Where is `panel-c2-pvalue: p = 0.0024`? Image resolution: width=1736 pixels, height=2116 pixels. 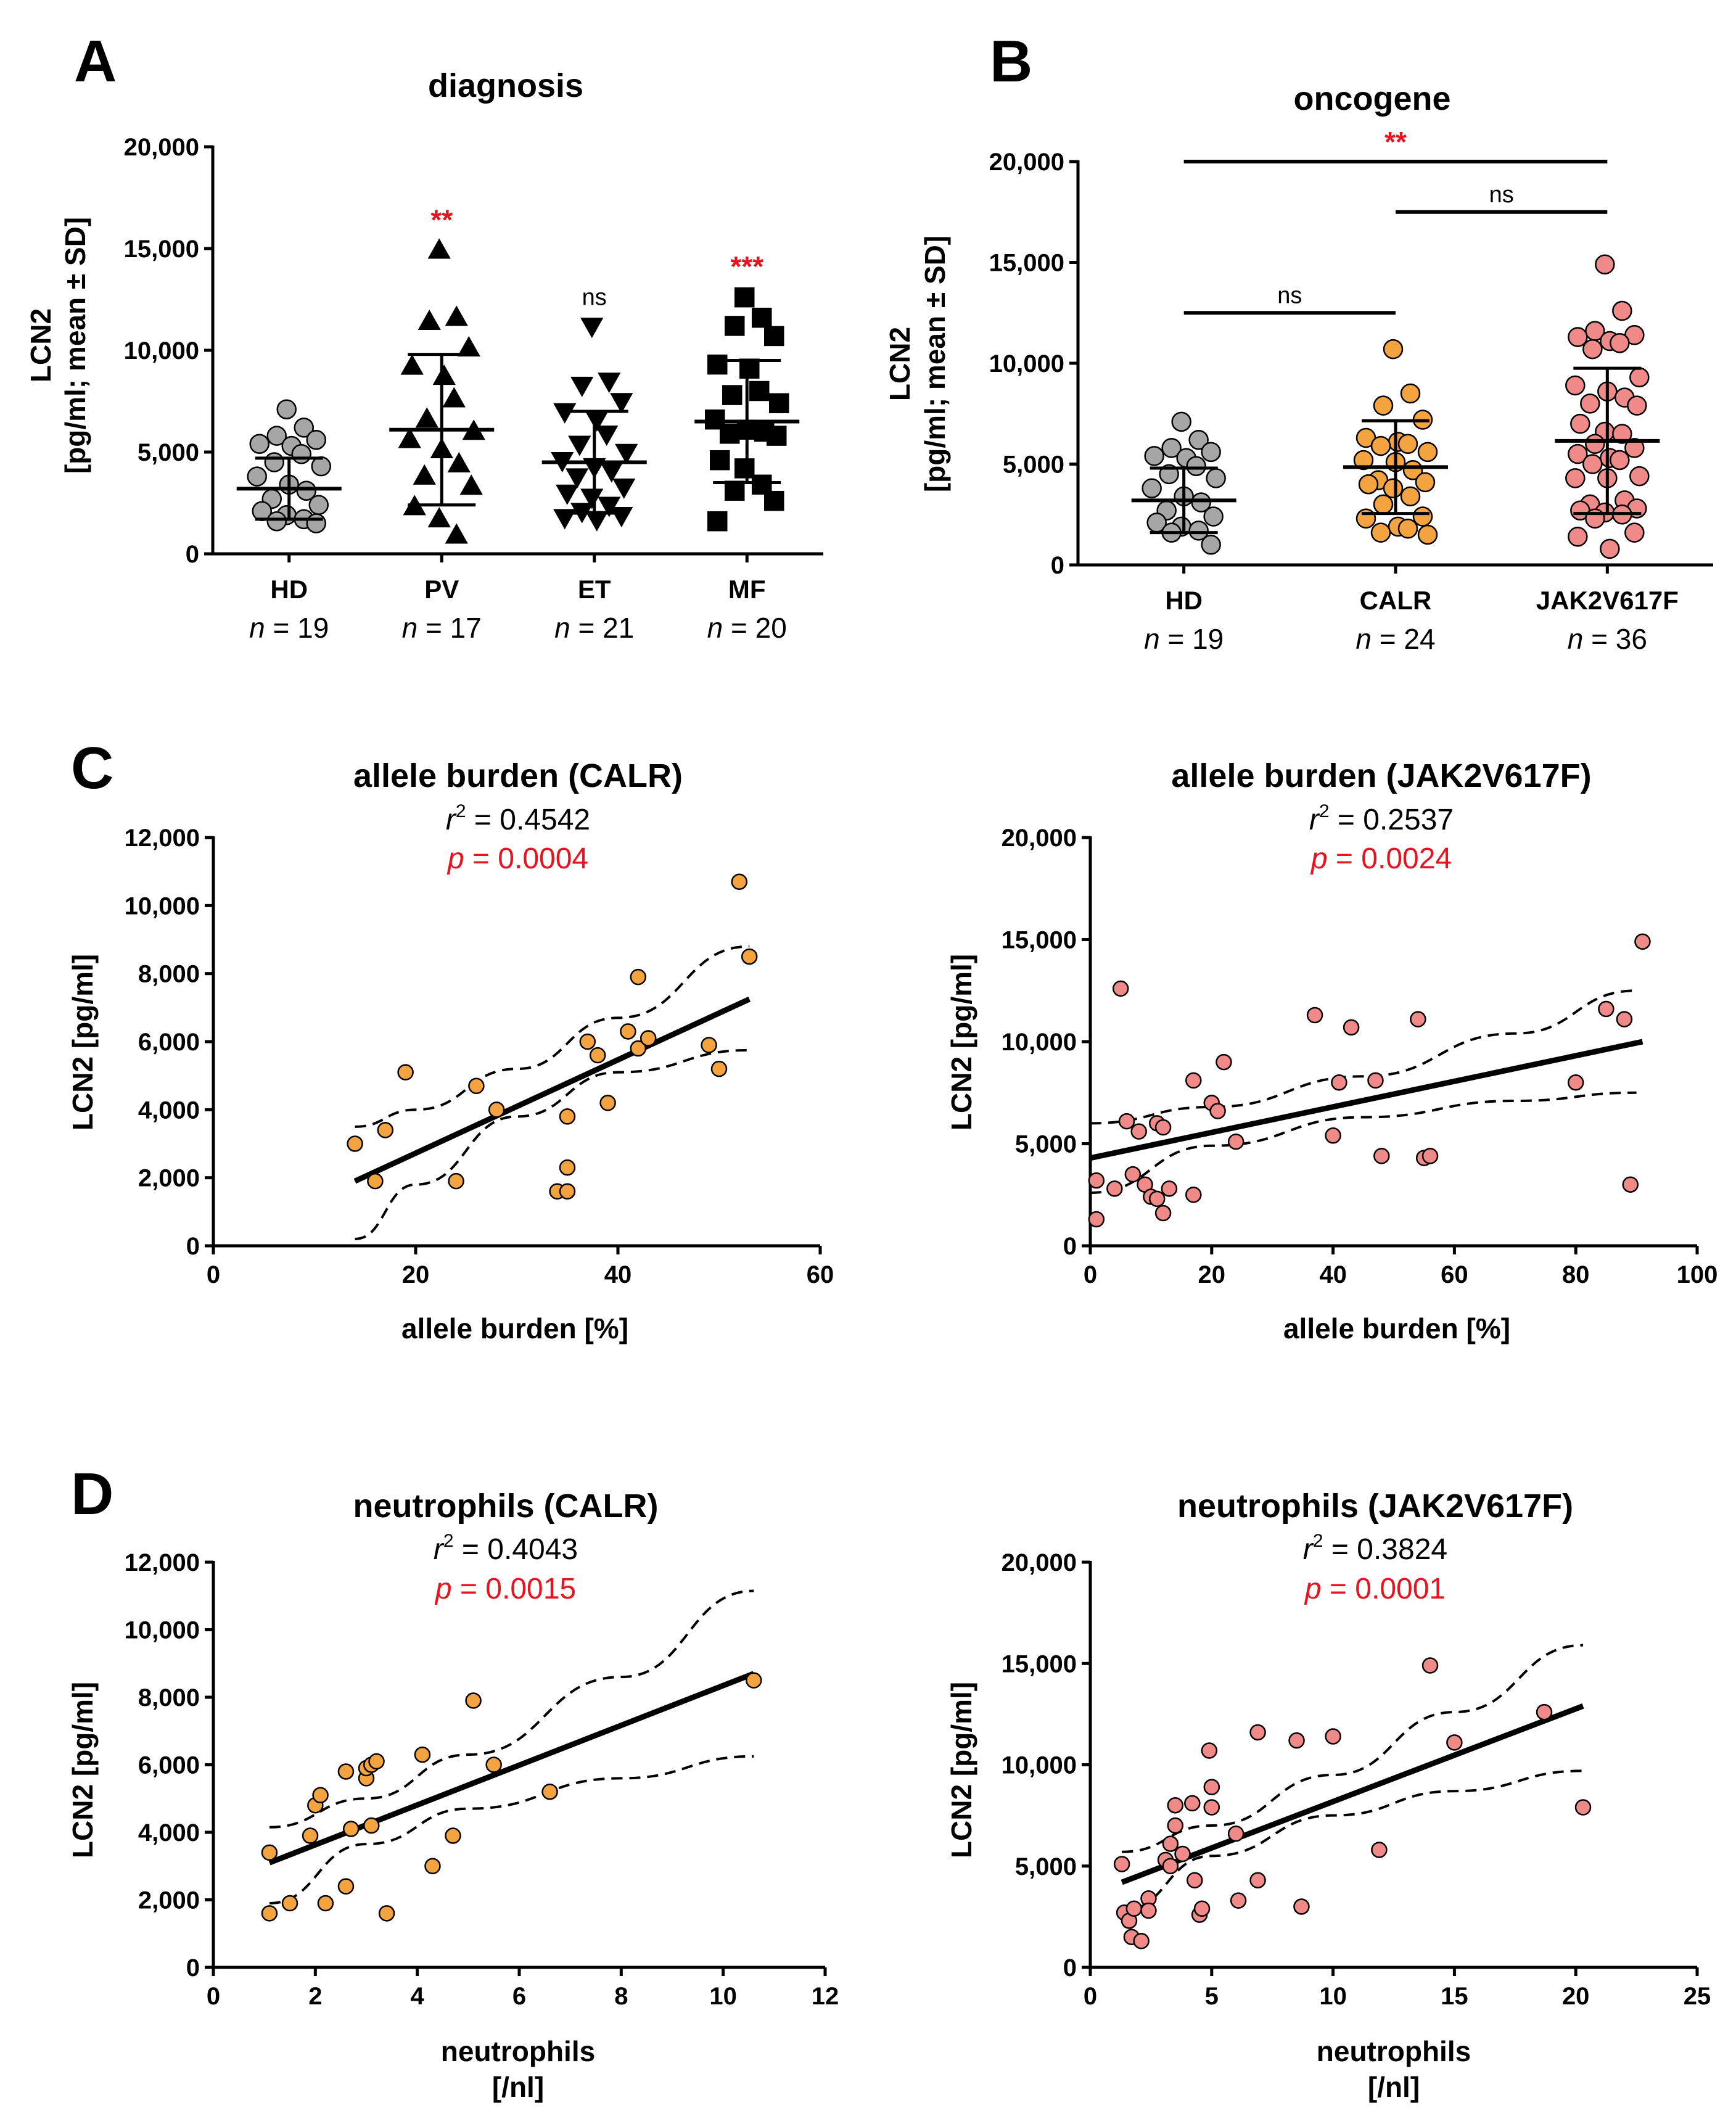 panel-c2-pvalue: p = 0.0024 is located at coordinates (1381, 858).